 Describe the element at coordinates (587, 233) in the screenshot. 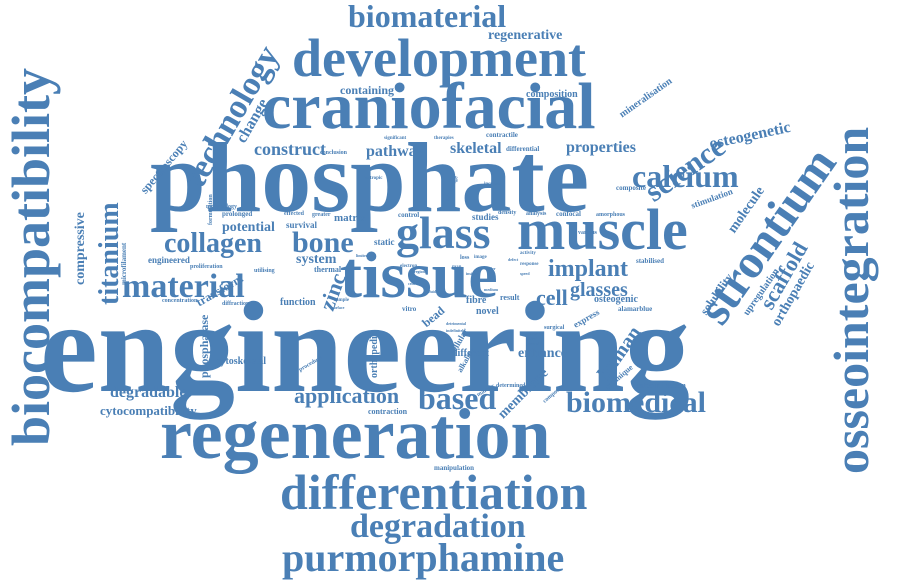

I see `word-various: various` at that location.